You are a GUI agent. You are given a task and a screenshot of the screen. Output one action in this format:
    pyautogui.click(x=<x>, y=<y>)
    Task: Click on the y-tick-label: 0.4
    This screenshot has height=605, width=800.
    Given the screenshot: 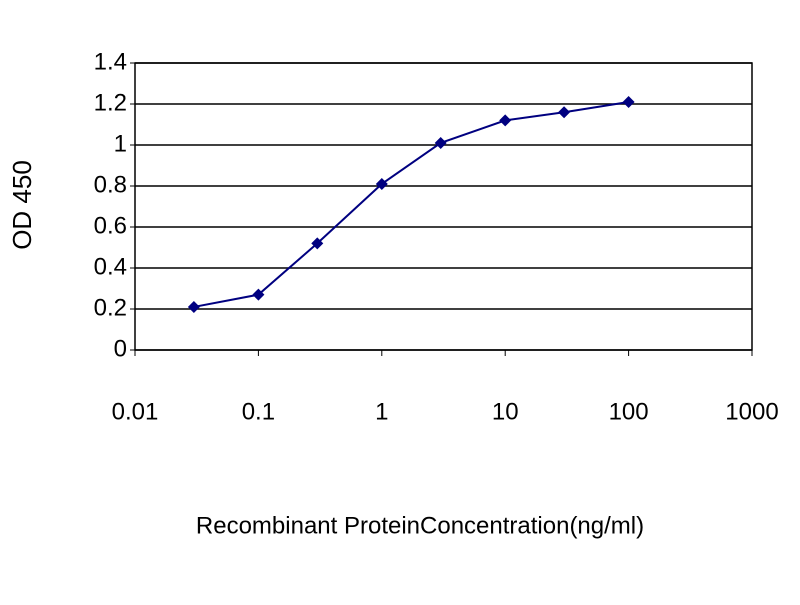 What is the action you would take?
    pyautogui.click(x=110, y=266)
    